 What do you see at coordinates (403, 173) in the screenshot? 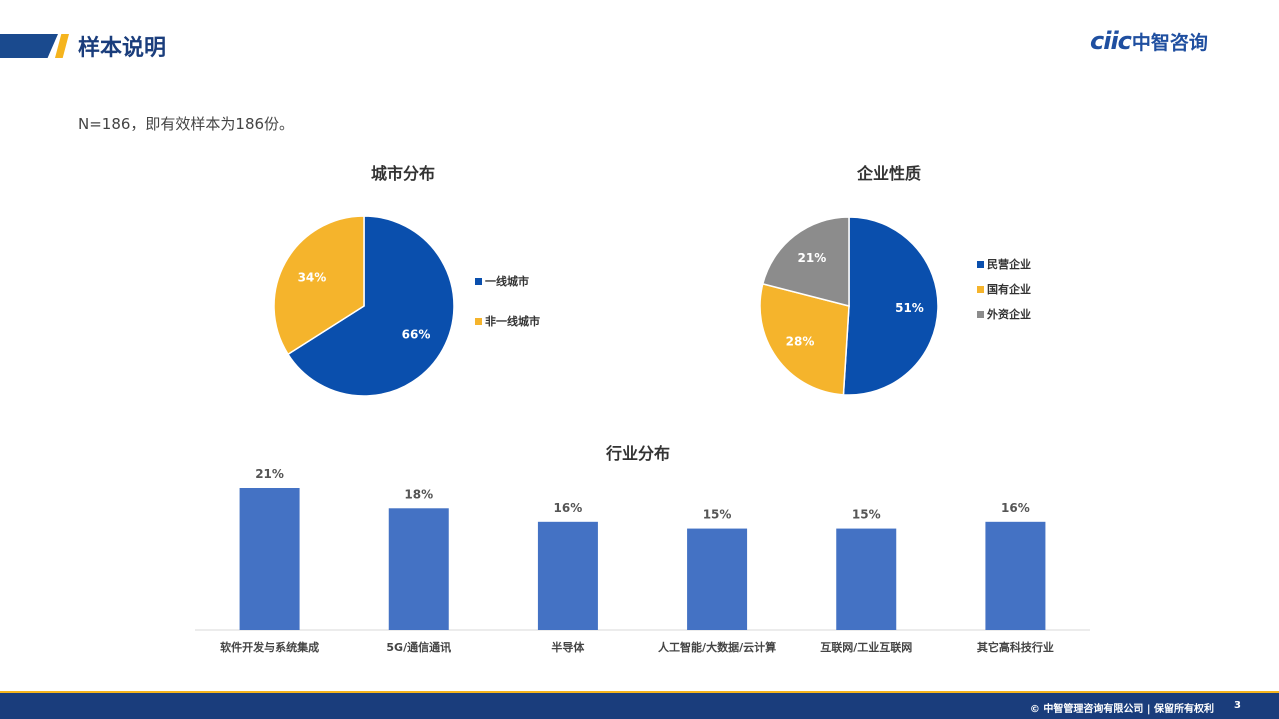
I see `city-chart-title: 城市分布` at bounding box center [403, 173].